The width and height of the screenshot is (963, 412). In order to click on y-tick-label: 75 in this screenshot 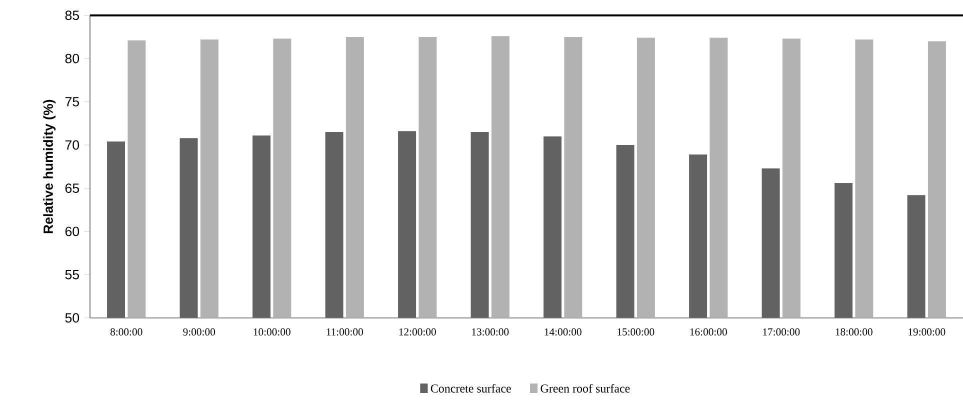, I will do `click(72, 101)`.